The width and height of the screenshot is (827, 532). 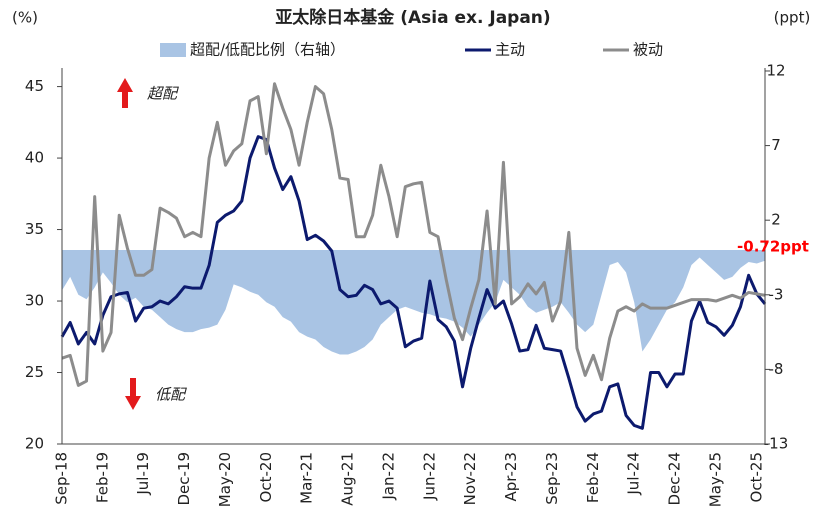 What do you see at coordinates (307, 478) in the screenshot?
I see `x-tick-label: Mar-21` at bounding box center [307, 478].